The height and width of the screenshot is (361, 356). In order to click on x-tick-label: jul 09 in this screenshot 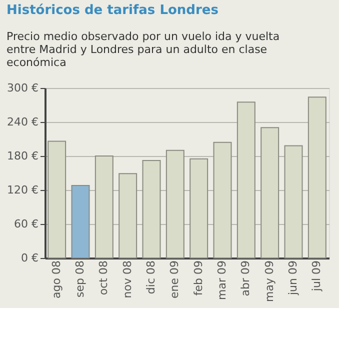, I will do `click(317, 276)`.